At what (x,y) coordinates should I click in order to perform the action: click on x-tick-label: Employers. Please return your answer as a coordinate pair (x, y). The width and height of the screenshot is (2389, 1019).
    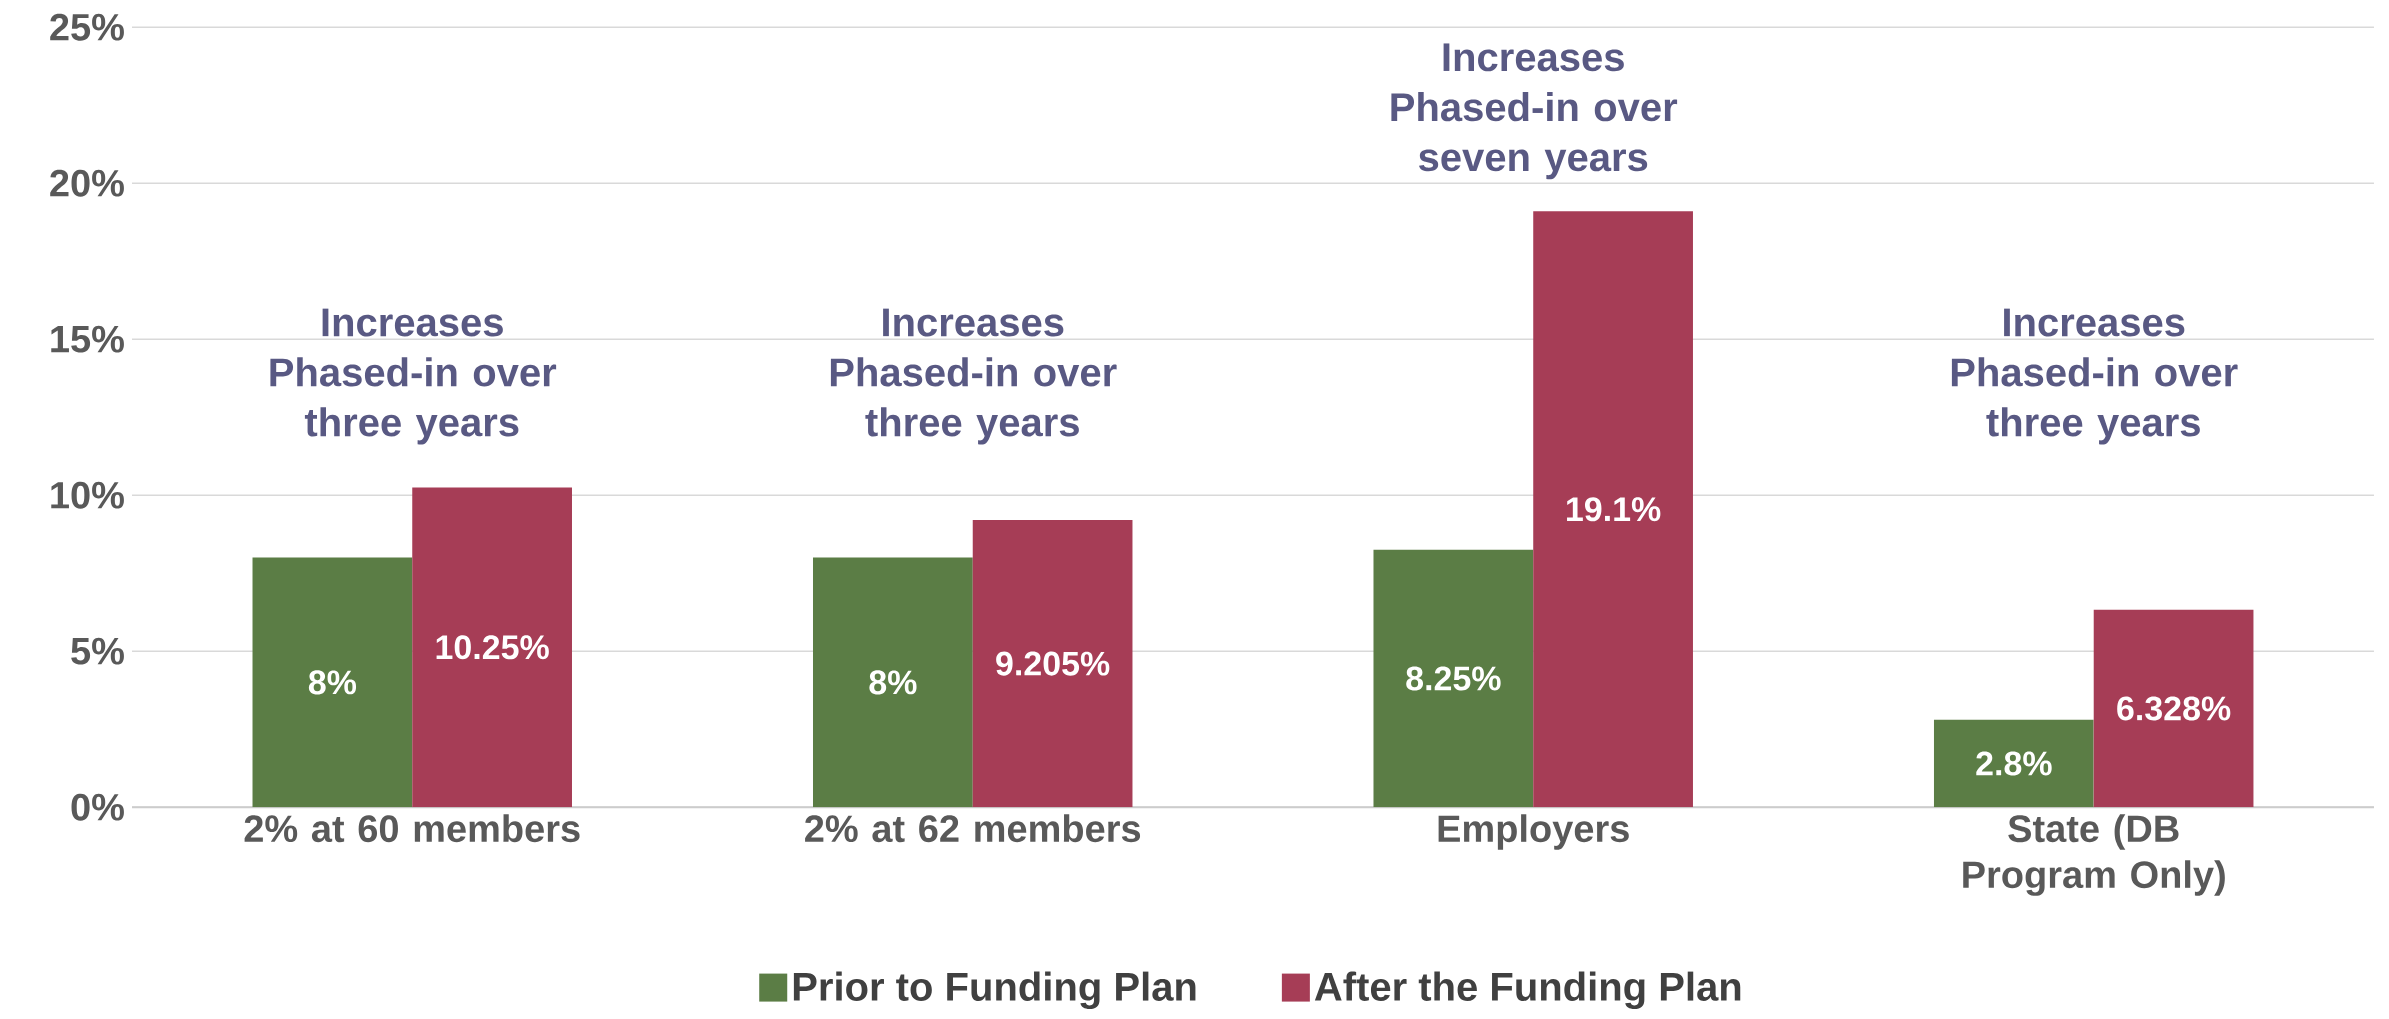
    Looking at the image, I should click on (1533, 832).